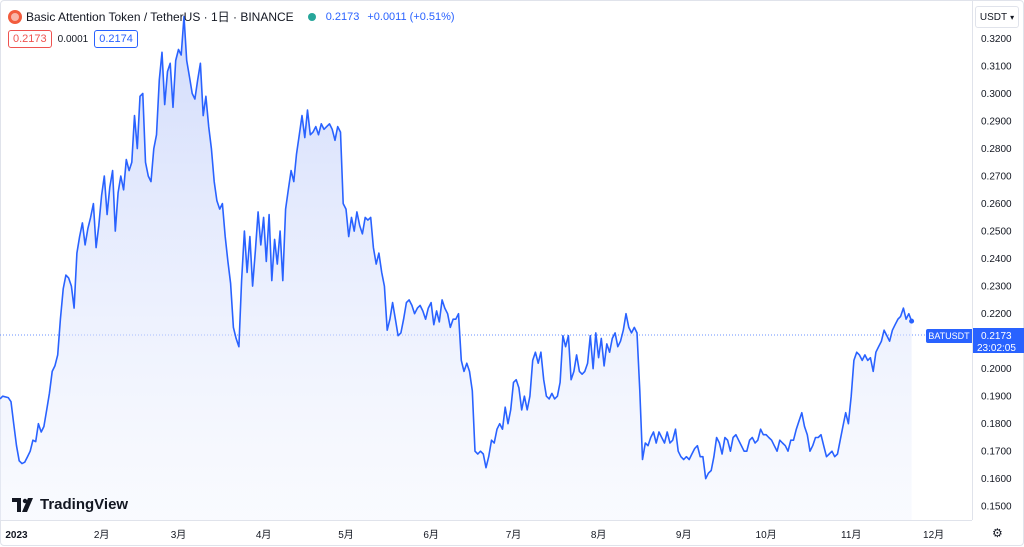 The width and height of the screenshot is (1024, 547). I want to click on x-tick-label: 4月, so click(264, 535).